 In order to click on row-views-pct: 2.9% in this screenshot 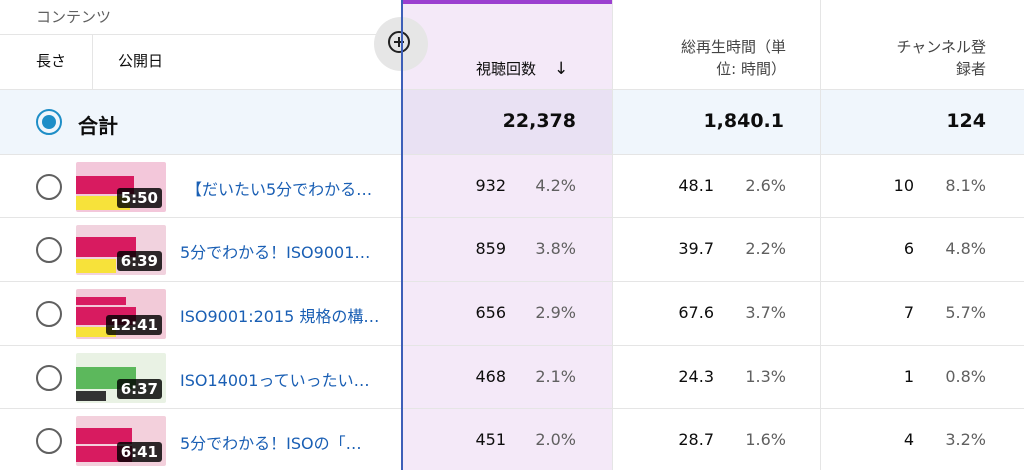, I will do `click(555, 312)`.